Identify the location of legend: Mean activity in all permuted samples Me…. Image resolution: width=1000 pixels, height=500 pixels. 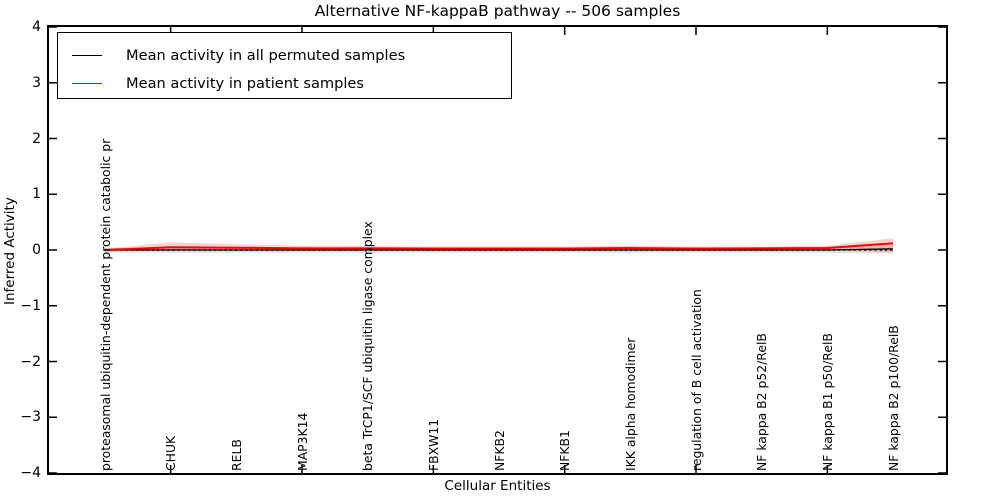
(284, 65).